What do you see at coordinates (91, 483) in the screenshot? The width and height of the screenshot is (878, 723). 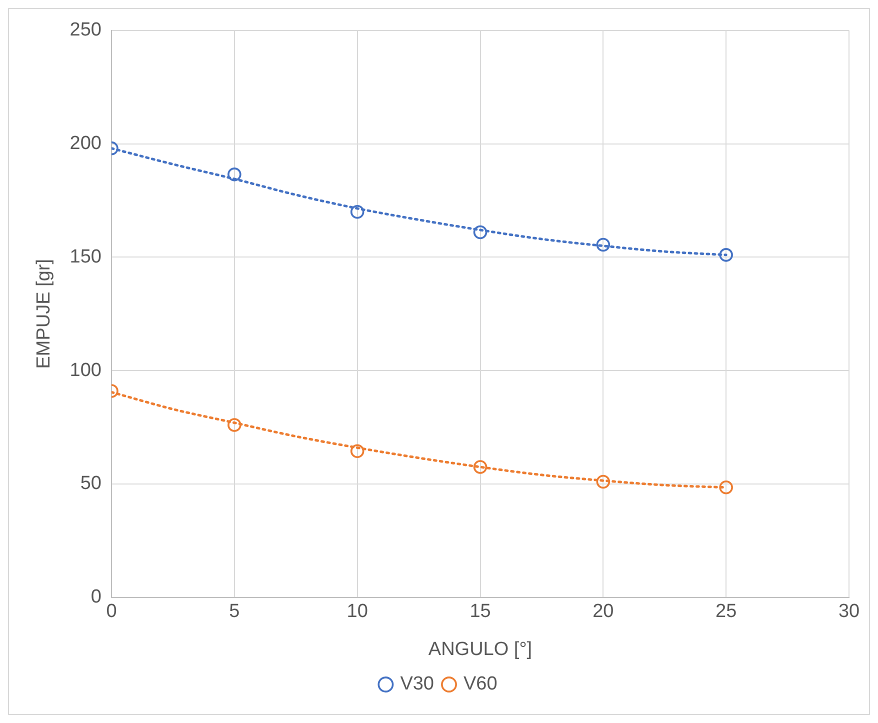 I see `y-tick-label: 50` at bounding box center [91, 483].